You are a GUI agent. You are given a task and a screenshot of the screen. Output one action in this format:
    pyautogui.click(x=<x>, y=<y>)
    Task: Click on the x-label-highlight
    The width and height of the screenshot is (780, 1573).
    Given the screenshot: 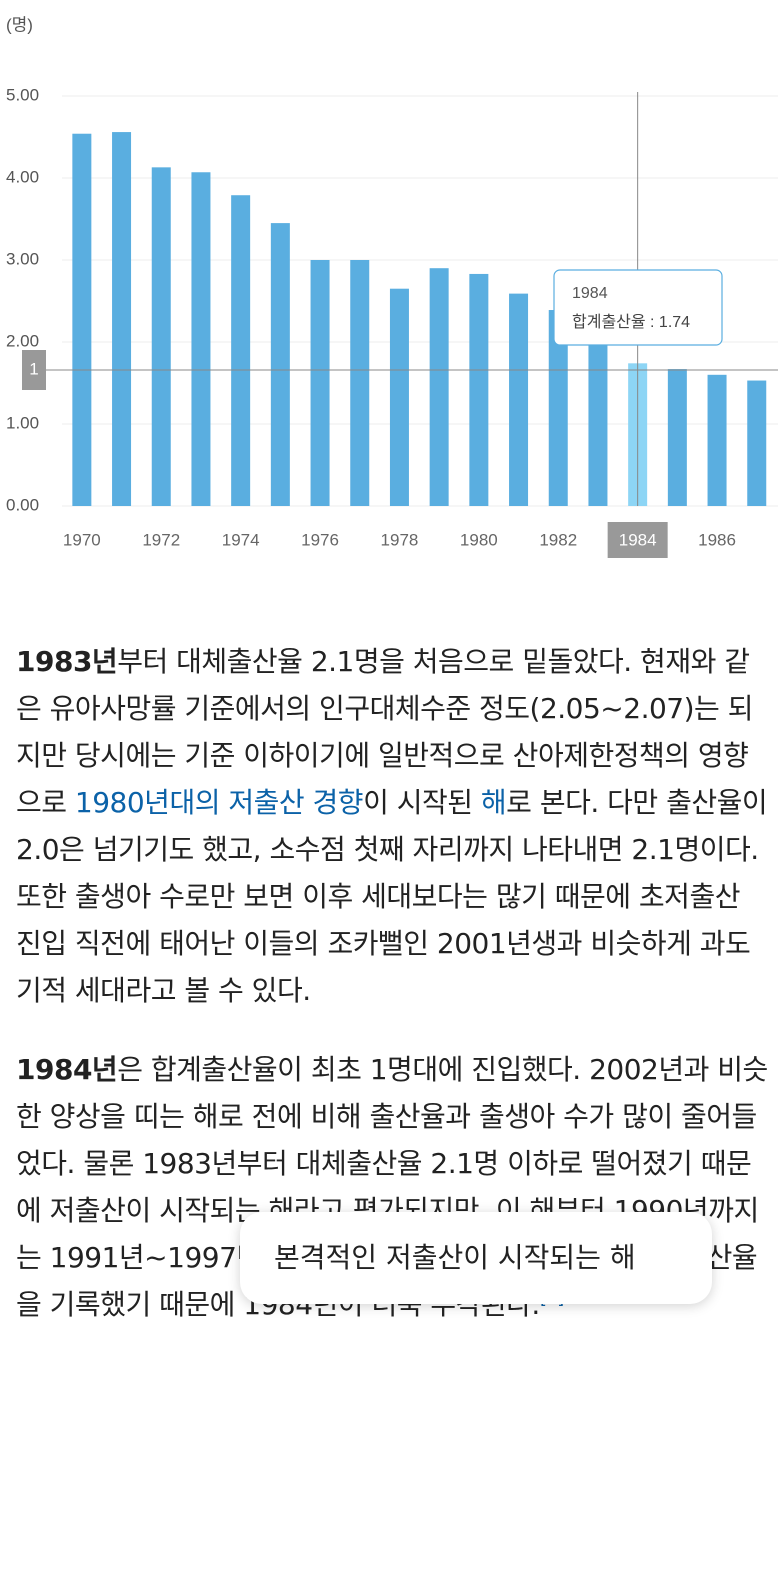 What is the action you would take?
    pyautogui.click(x=637, y=540)
    